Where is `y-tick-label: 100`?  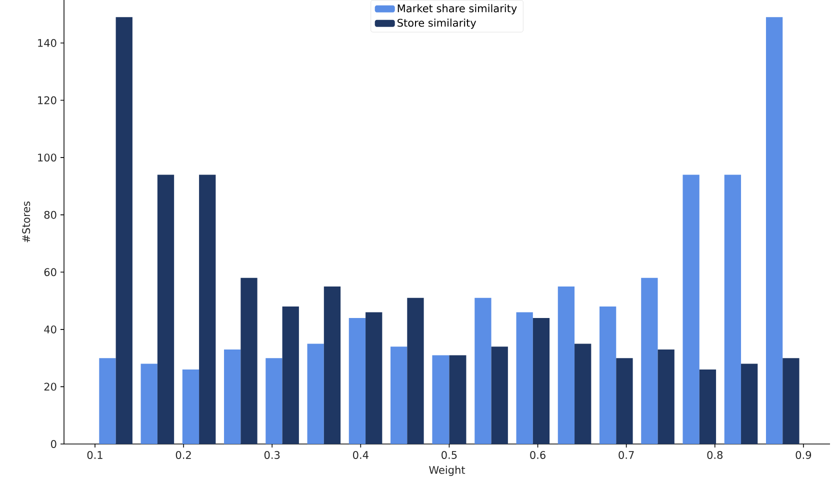
y-tick-label: 100 is located at coordinates (47, 158).